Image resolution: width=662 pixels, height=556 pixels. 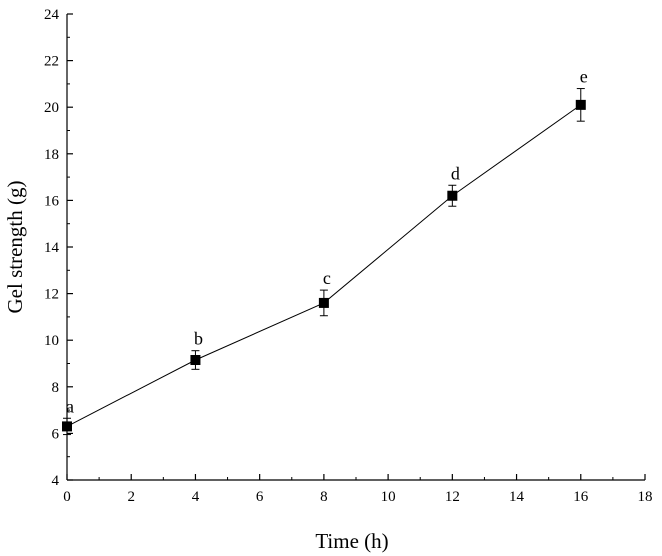 I want to click on x-ticks: 0 2 4 6 8 10 12 14 16 18, so click(x=358, y=489).